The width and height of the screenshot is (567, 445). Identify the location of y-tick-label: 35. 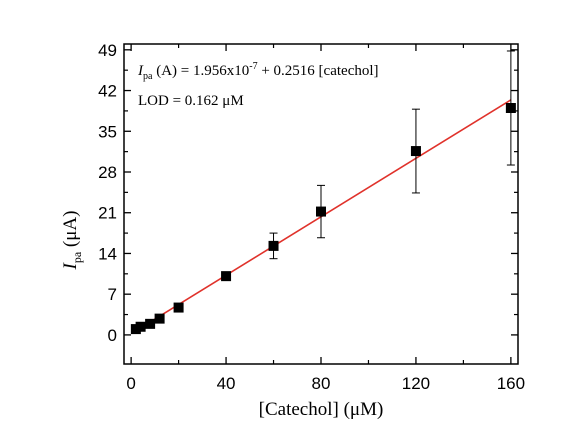
(107, 131).